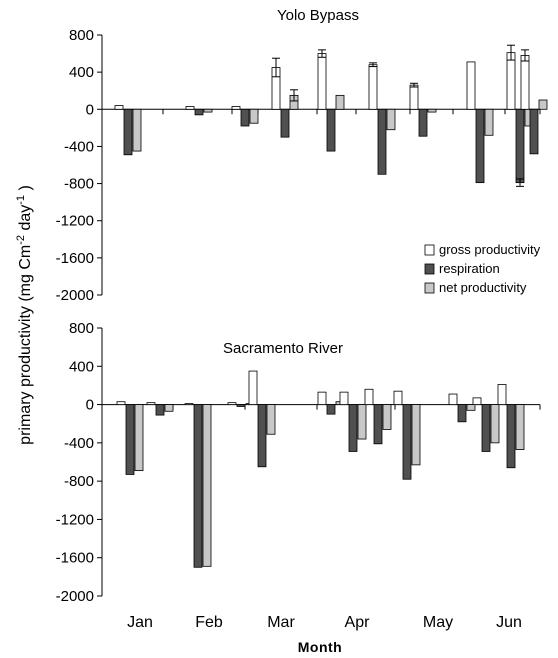 This screenshot has width=558, height=658. What do you see at coordinates (140, 622) in the screenshot?
I see `x-tick-label: Jan` at bounding box center [140, 622].